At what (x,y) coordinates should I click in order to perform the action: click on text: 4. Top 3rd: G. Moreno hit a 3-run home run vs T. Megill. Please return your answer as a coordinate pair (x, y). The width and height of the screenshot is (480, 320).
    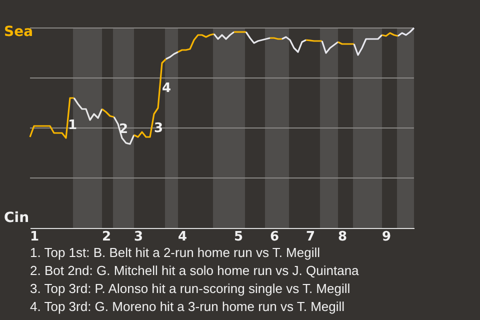
    Looking at the image, I should click on (188, 307).